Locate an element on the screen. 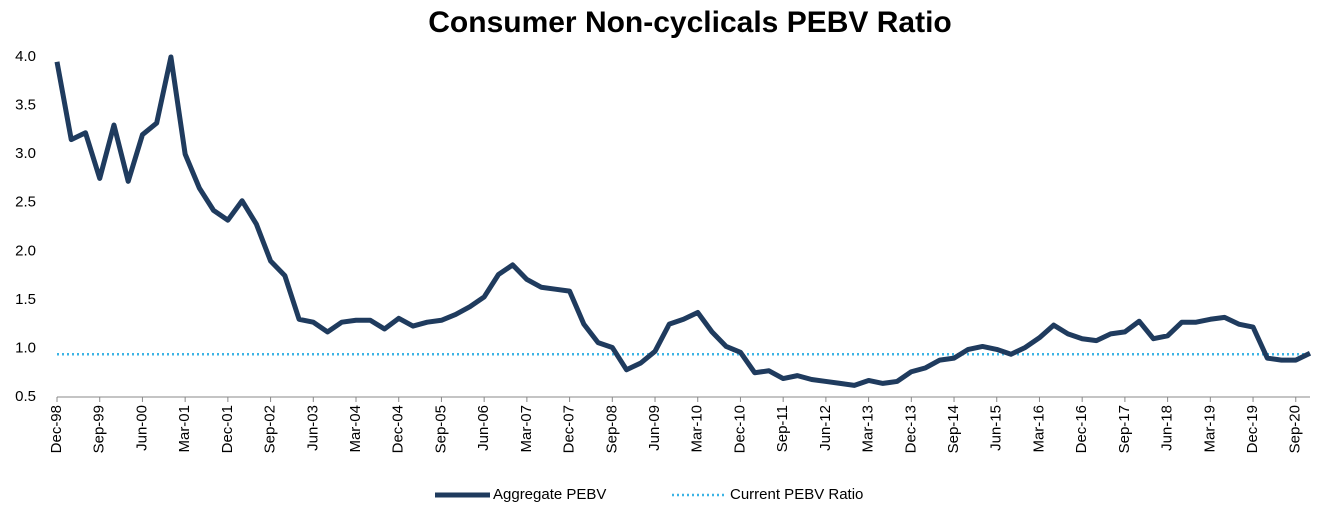  x-tick-label: Sep-05 is located at coordinates (440, 429).